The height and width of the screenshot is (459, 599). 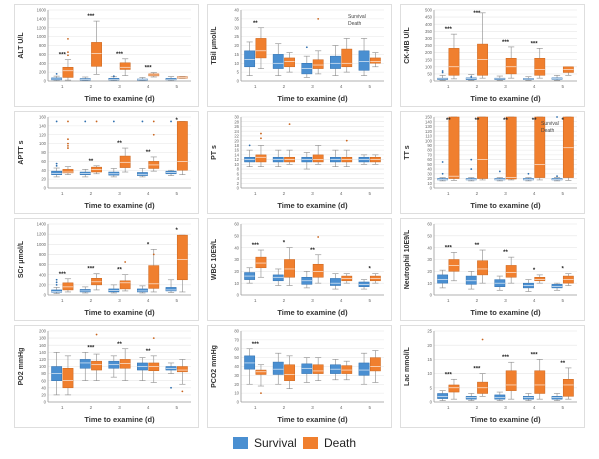 What do you see at coordinates (429, 224) in the screenshot?
I see `y-tick-label: 60` at bounding box center [429, 224].